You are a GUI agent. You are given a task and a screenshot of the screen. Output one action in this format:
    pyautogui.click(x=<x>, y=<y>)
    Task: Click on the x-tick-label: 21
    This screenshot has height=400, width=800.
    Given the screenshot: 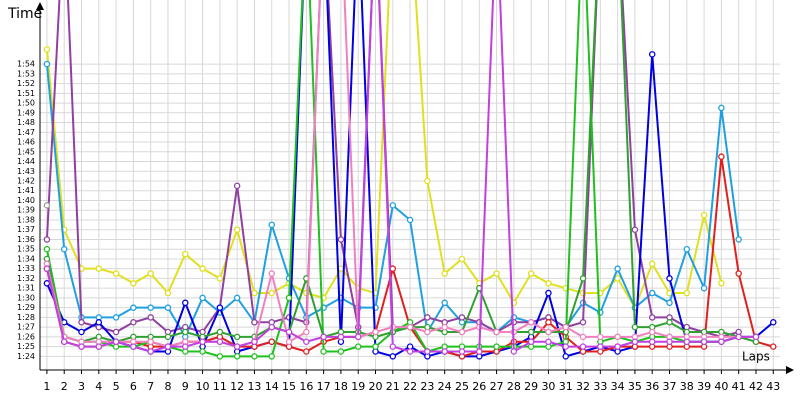 What is the action you would take?
    pyautogui.click(x=393, y=386)
    